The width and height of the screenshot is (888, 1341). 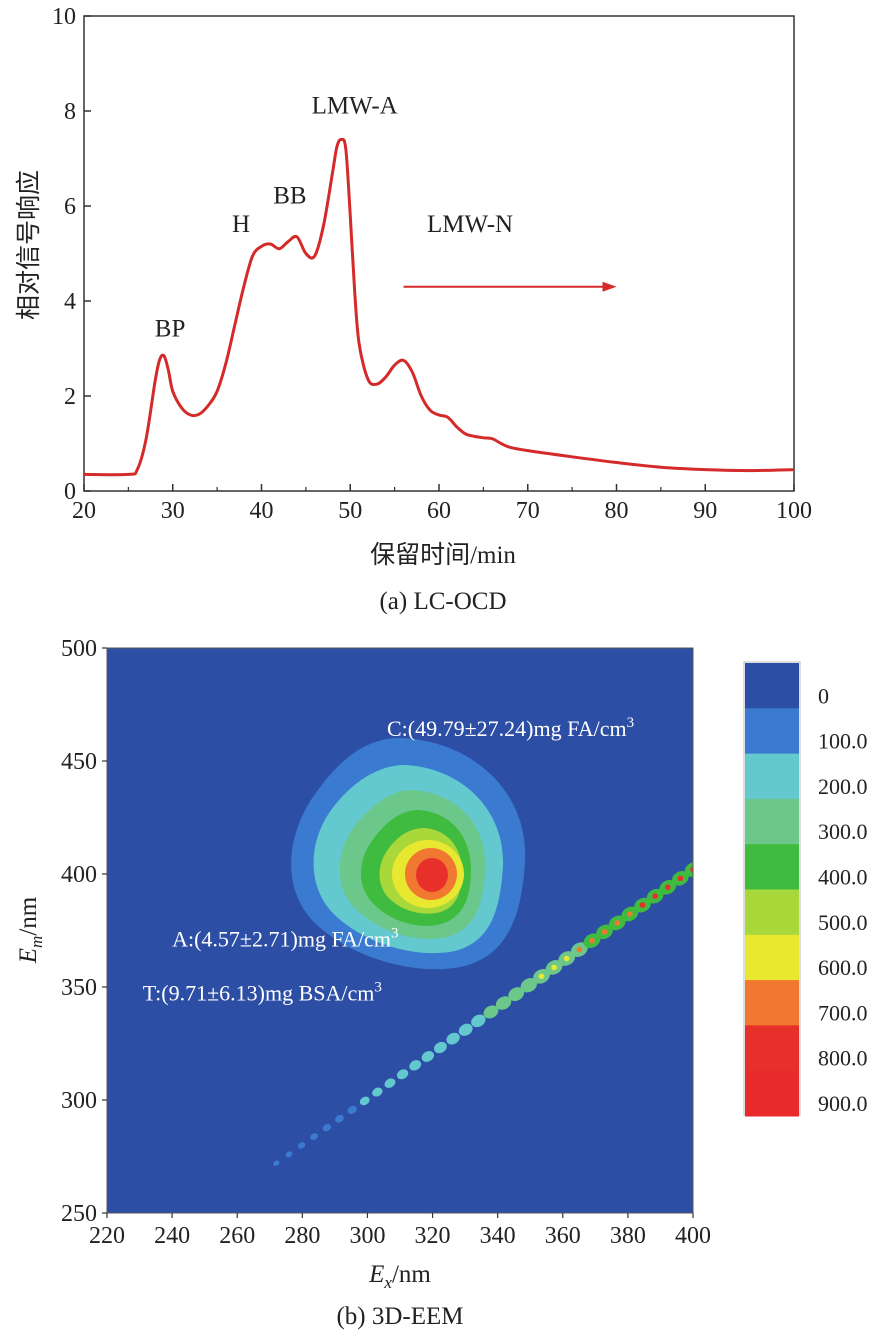 I want to click on peak-label-bb: BB, so click(x=289, y=196).